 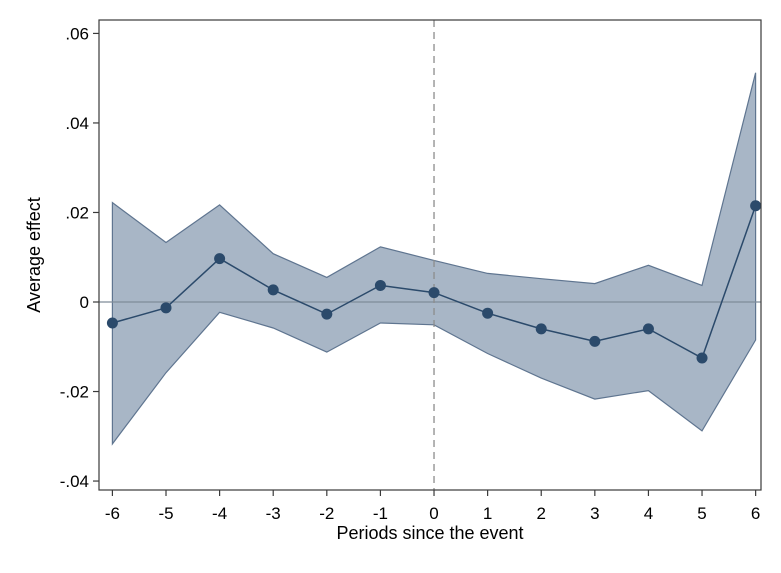 What do you see at coordinates (701, 513) in the screenshot?
I see `x-tick-label: 5` at bounding box center [701, 513].